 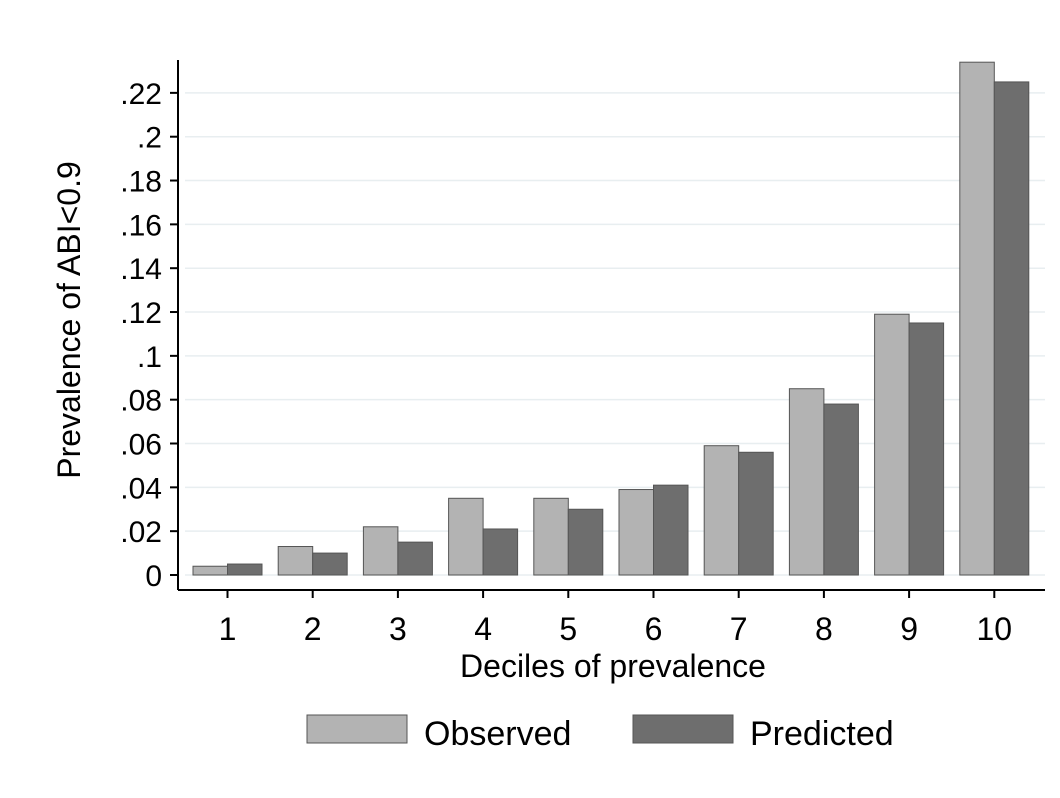 What do you see at coordinates (141, 401) in the screenshot?
I see `y-tick-label: .08` at bounding box center [141, 401].